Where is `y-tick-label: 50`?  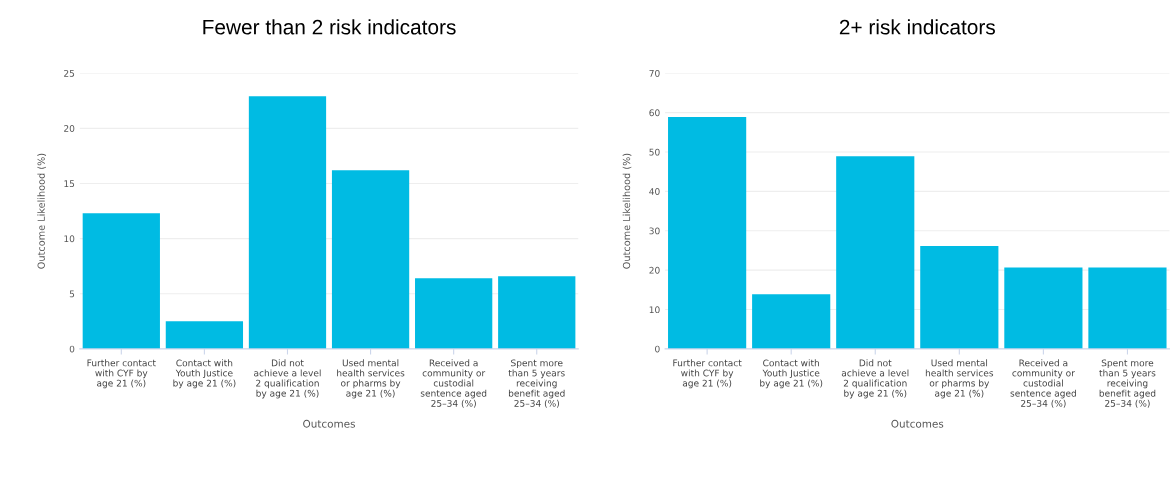 y-tick-label: 50 is located at coordinates (654, 152).